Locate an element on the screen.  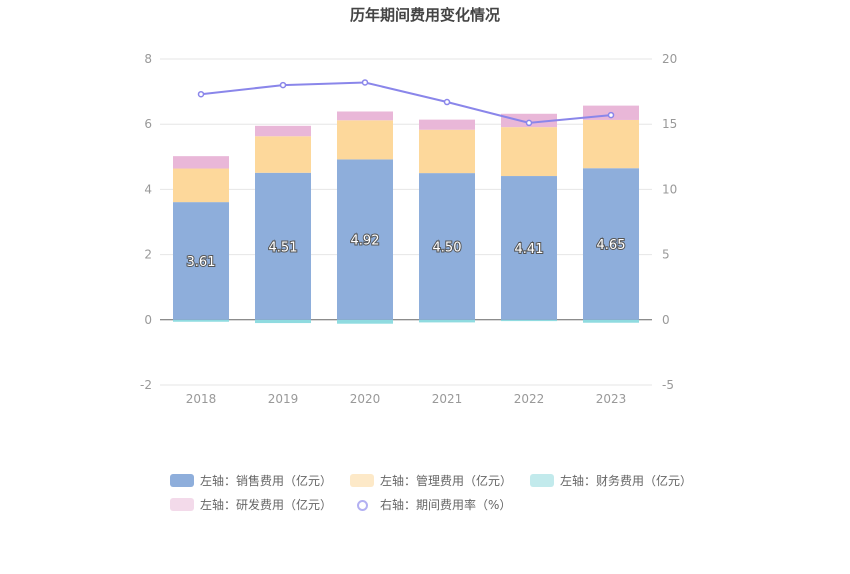
bar-label-2020: 4.92 is located at coordinates (365, 241).